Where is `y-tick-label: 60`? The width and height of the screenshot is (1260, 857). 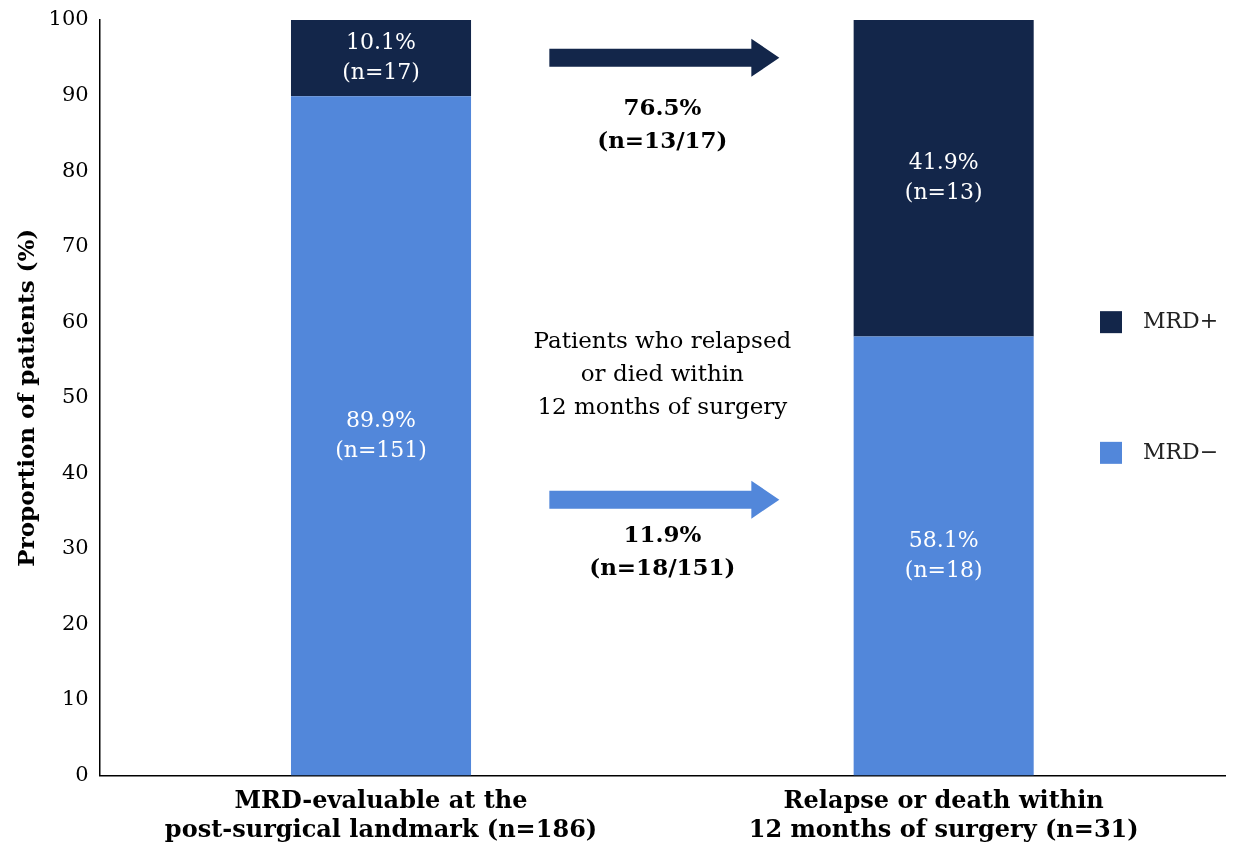
y-tick-label: 60 is located at coordinates (75, 320).